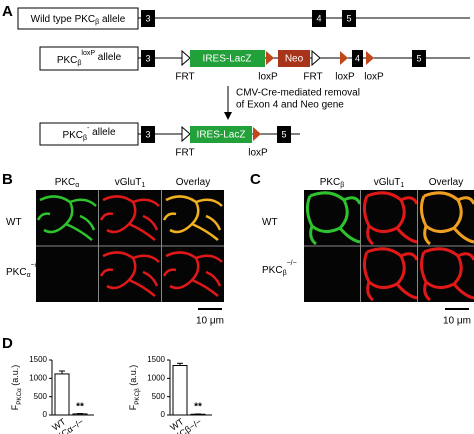 This screenshot has height=434, width=474. What do you see at coordinates (89, 58) in the screenshot?
I see `allele-label: PKCβloxP allele` at bounding box center [89, 58].